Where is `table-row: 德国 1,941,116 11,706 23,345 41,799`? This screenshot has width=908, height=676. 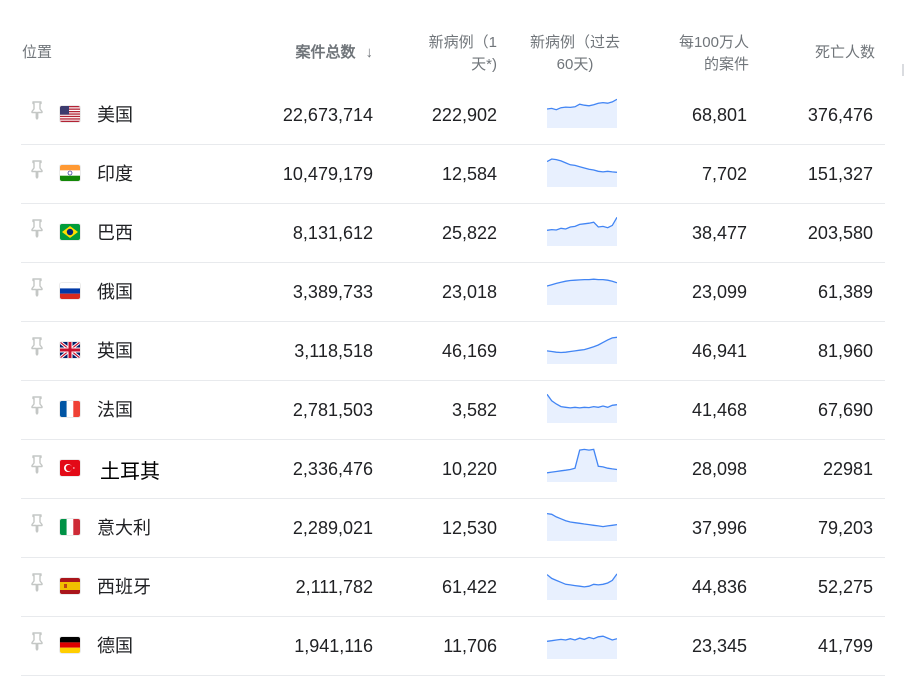
table-row: 德国 1,941,116 11,706 23,345 41,799 is located at coordinates (453, 646).